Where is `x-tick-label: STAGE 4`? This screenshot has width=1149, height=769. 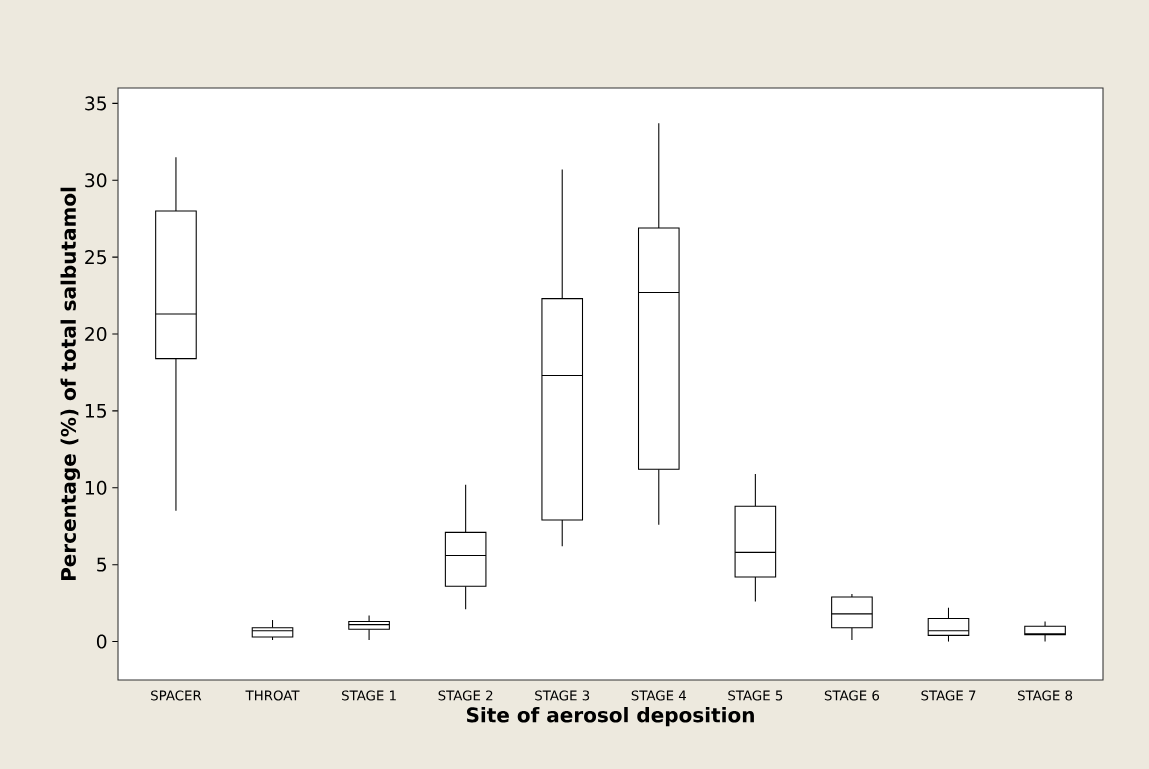
x-tick-label: STAGE 4 is located at coordinates (659, 695).